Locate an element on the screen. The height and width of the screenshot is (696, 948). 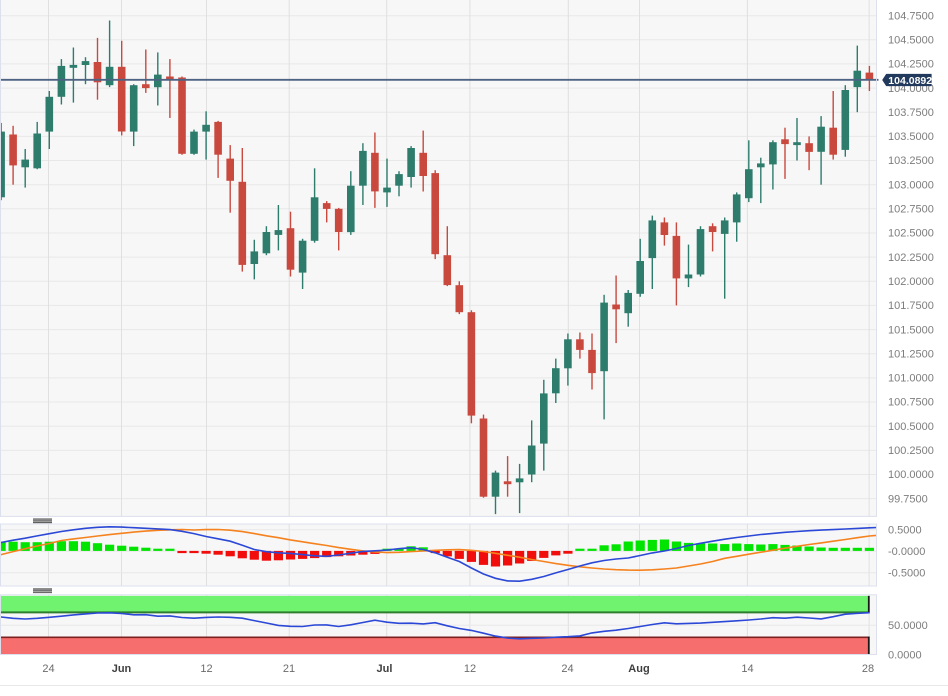
svg-text: 100.2500 is located at coordinates (911, 451).